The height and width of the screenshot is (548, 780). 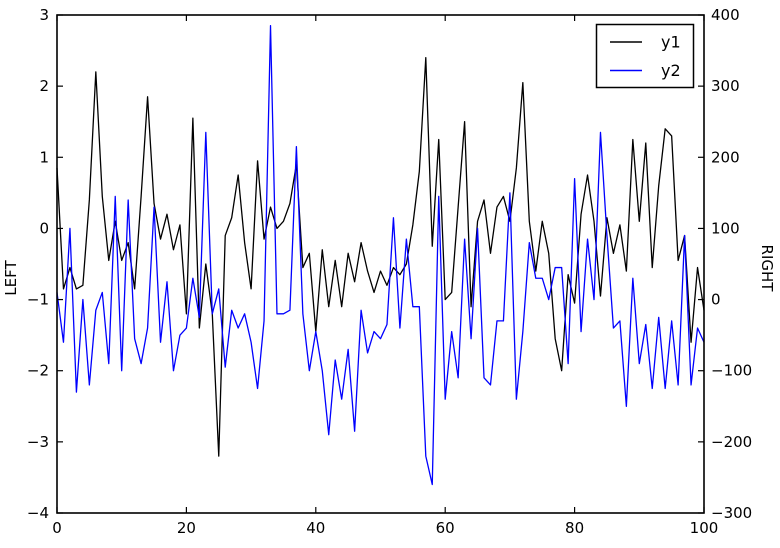 What do you see at coordinates (44, 157) in the screenshot?
I see `left-tick-label: 1` at bounding box center [44, 157].